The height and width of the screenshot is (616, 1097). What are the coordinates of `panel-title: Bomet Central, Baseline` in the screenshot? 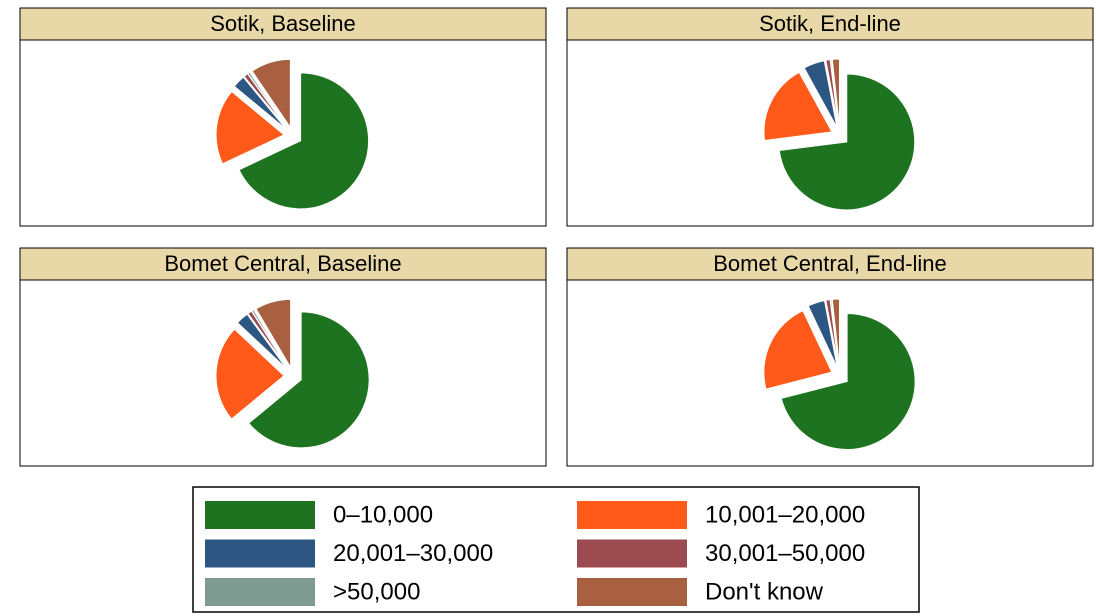 It's located at (282, 263).